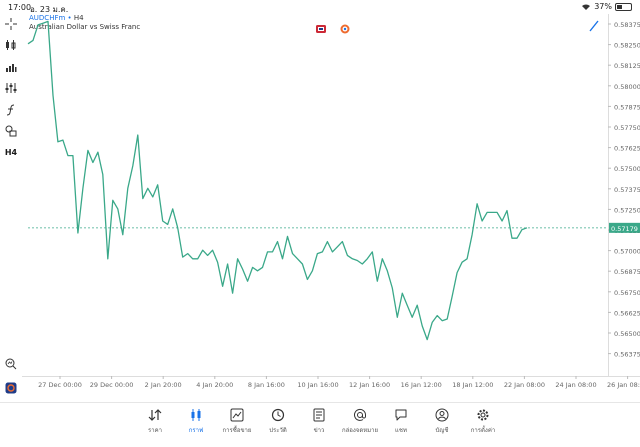 The image size is (640, 447). I want to click on y-tick-label: 0.56750, so click(627, 293).